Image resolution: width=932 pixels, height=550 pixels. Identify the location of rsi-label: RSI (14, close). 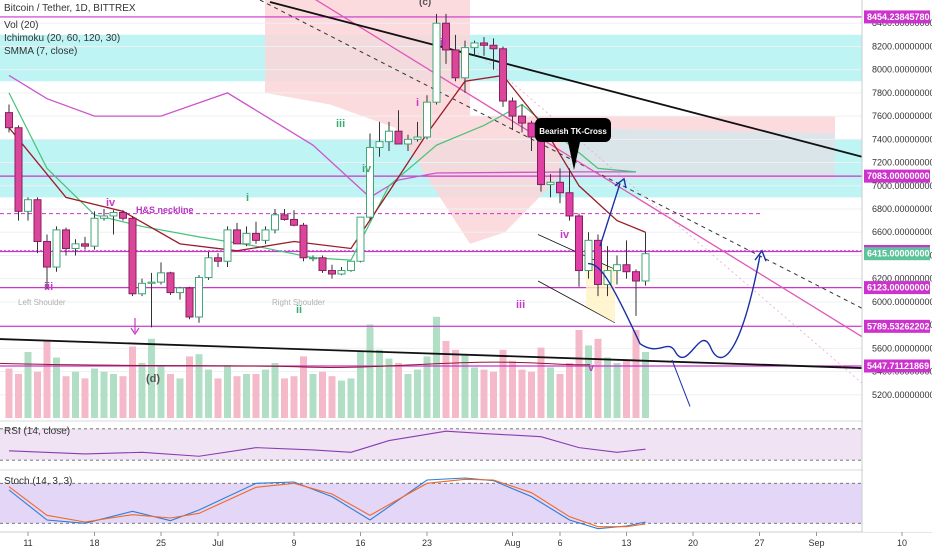
(37, 431).